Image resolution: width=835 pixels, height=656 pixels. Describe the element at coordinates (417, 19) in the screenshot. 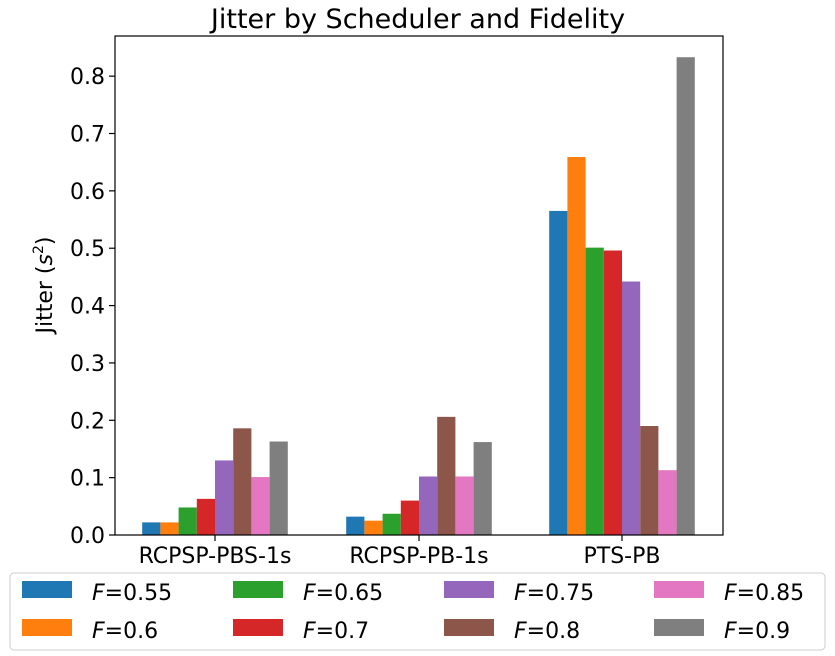

I see `chart-title: Jitter by Scheduler and Fidelity` at that location.